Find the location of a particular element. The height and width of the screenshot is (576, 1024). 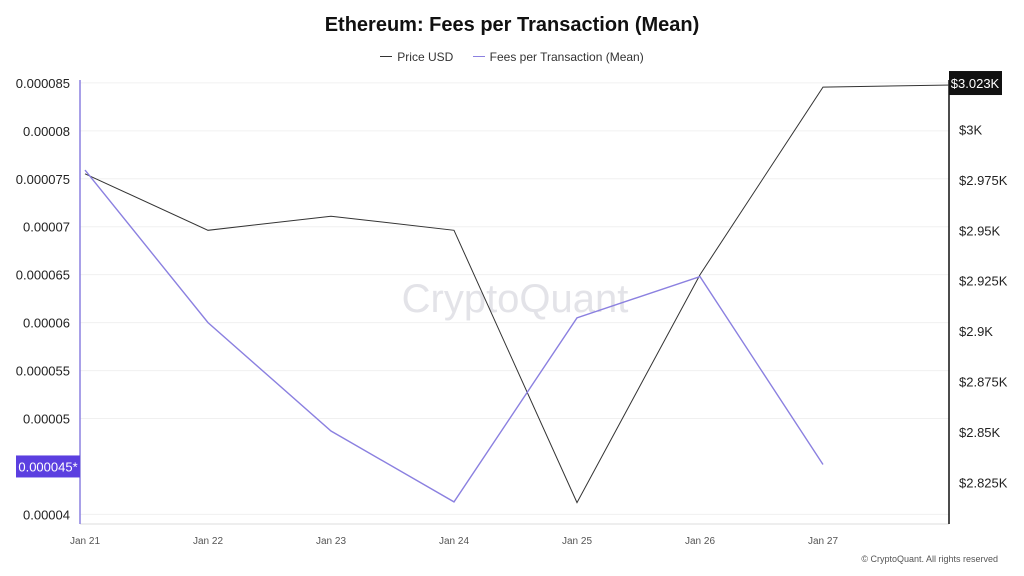

y-right-tick-label: $2.825K is located at coordinates (983, 482).